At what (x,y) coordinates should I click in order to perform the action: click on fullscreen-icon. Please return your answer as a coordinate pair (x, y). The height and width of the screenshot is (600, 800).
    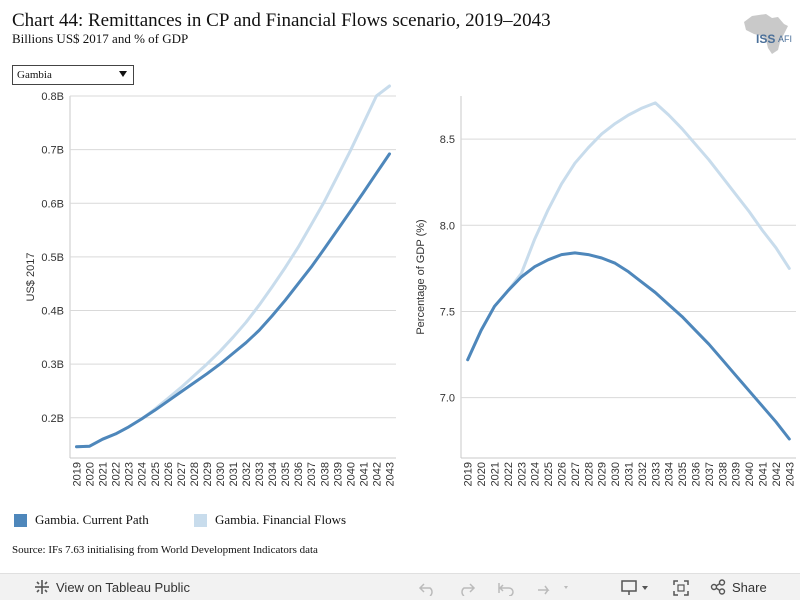
    Looking at the image, I should click on (681, 587).